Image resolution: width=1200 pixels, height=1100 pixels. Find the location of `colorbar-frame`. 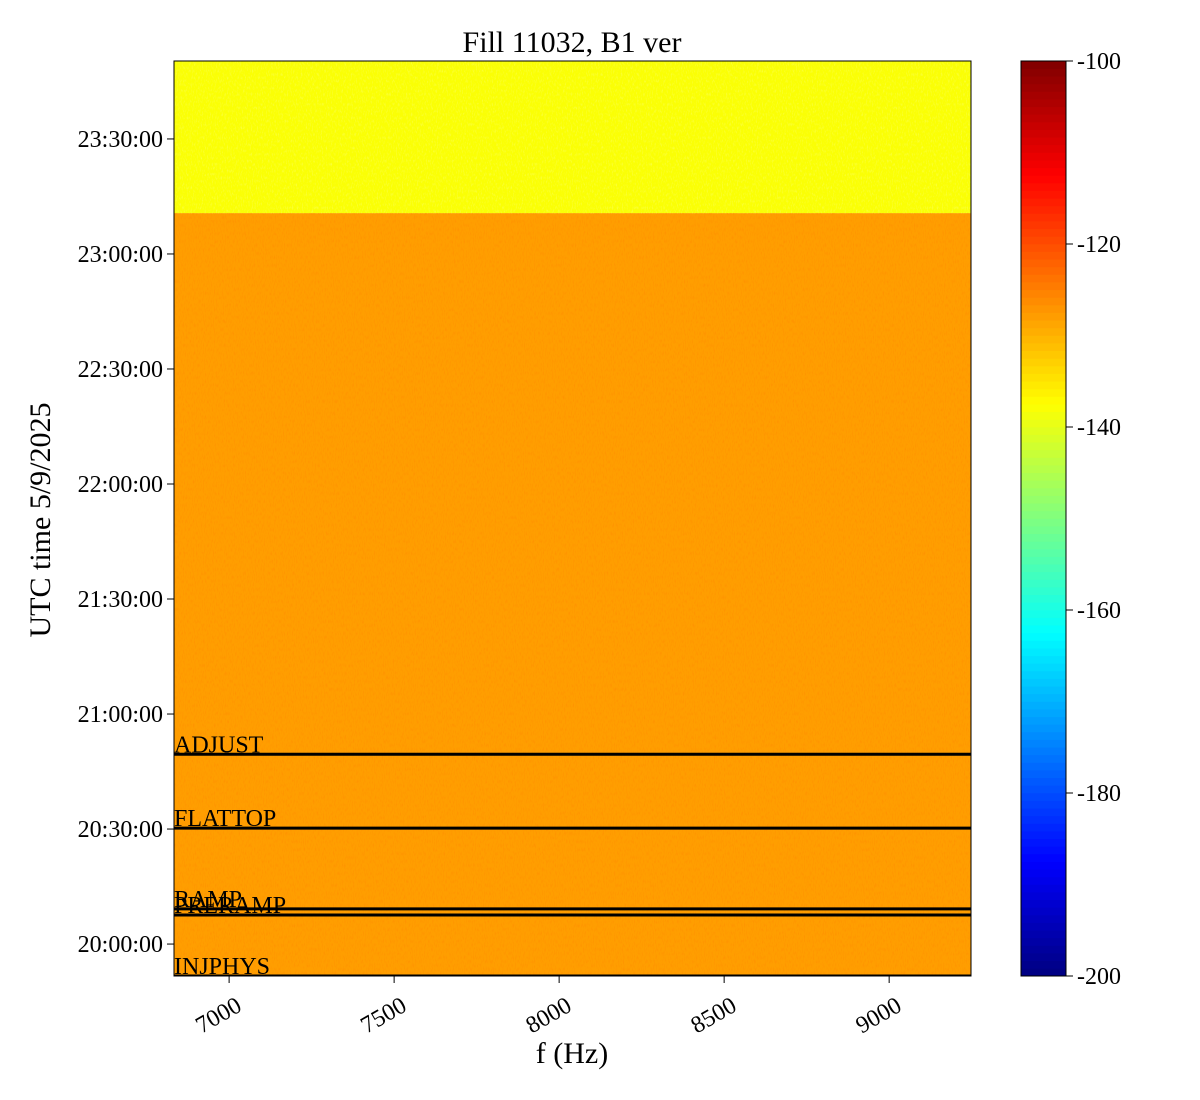

colorbar-frame is located at coordinates (1043, 518).